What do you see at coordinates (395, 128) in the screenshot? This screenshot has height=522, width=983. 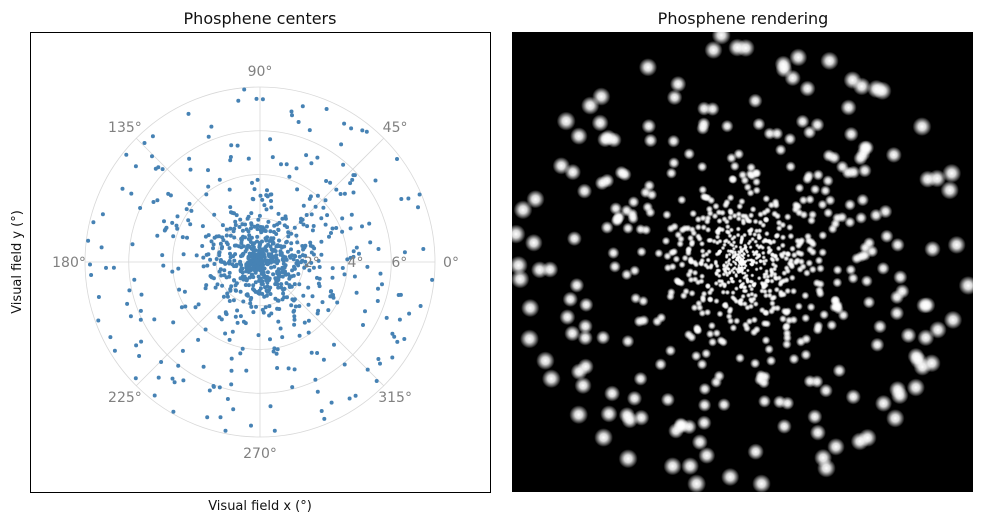 I see `angular-tick-label: 45°` at bounding box center [395, 128].